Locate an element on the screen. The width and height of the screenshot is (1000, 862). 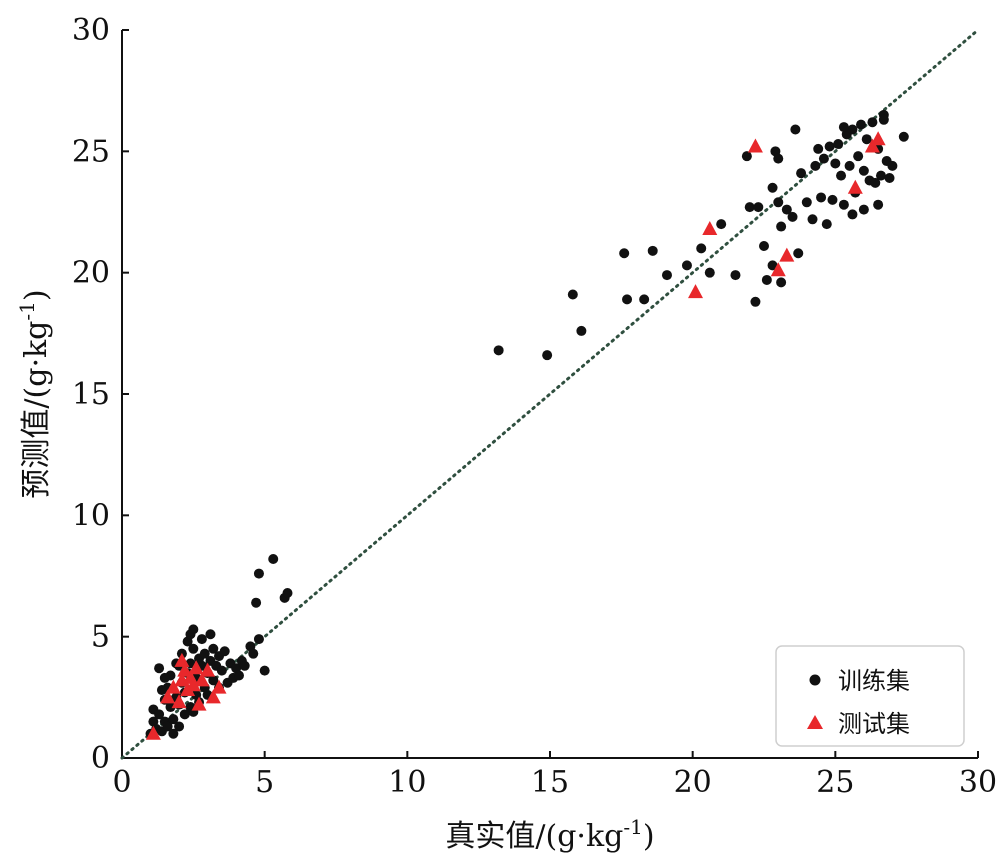
y-tick-label: 30 is located at coordinates (91, 30).